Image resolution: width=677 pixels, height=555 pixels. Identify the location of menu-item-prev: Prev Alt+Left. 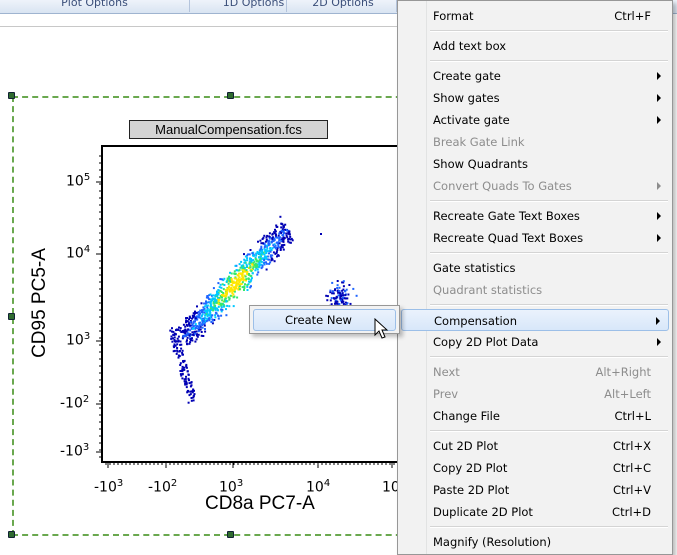
(542, 394).